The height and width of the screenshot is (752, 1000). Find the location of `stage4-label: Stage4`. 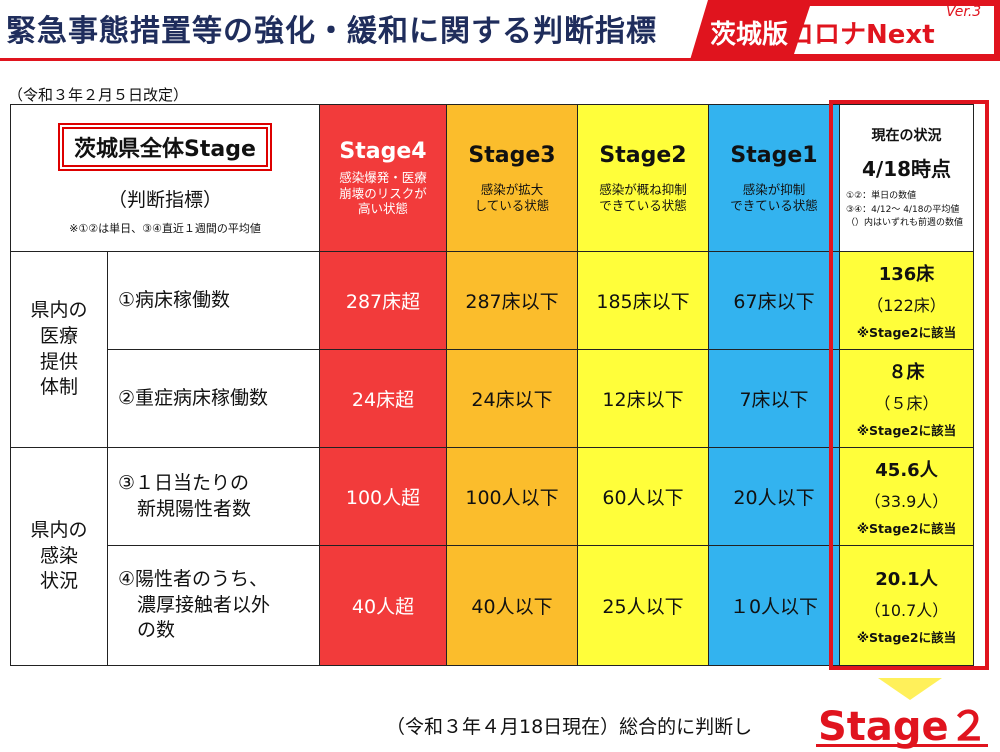

stage4-label: Stage4 is located at coordinates (383, 152).